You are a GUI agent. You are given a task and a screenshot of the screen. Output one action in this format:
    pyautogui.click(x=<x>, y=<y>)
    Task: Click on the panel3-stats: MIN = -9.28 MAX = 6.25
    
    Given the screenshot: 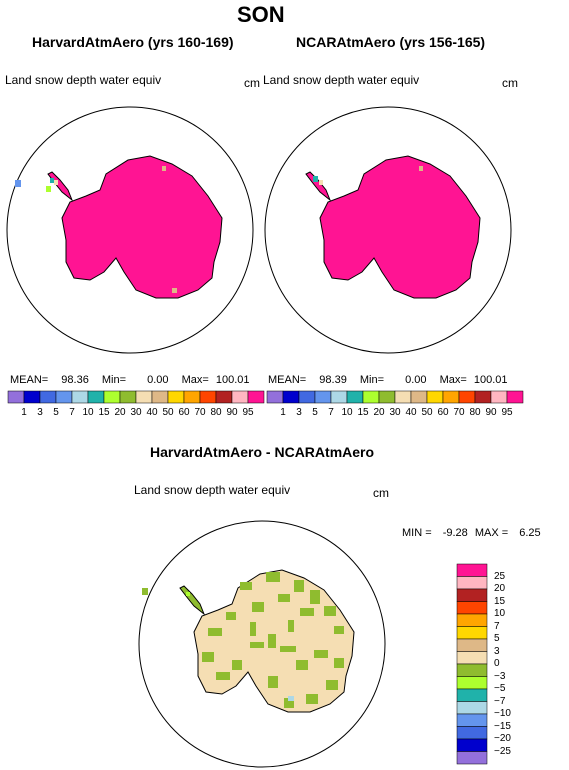 What is the action you would take?
    pyautogui.click(x=471, y=533)
    